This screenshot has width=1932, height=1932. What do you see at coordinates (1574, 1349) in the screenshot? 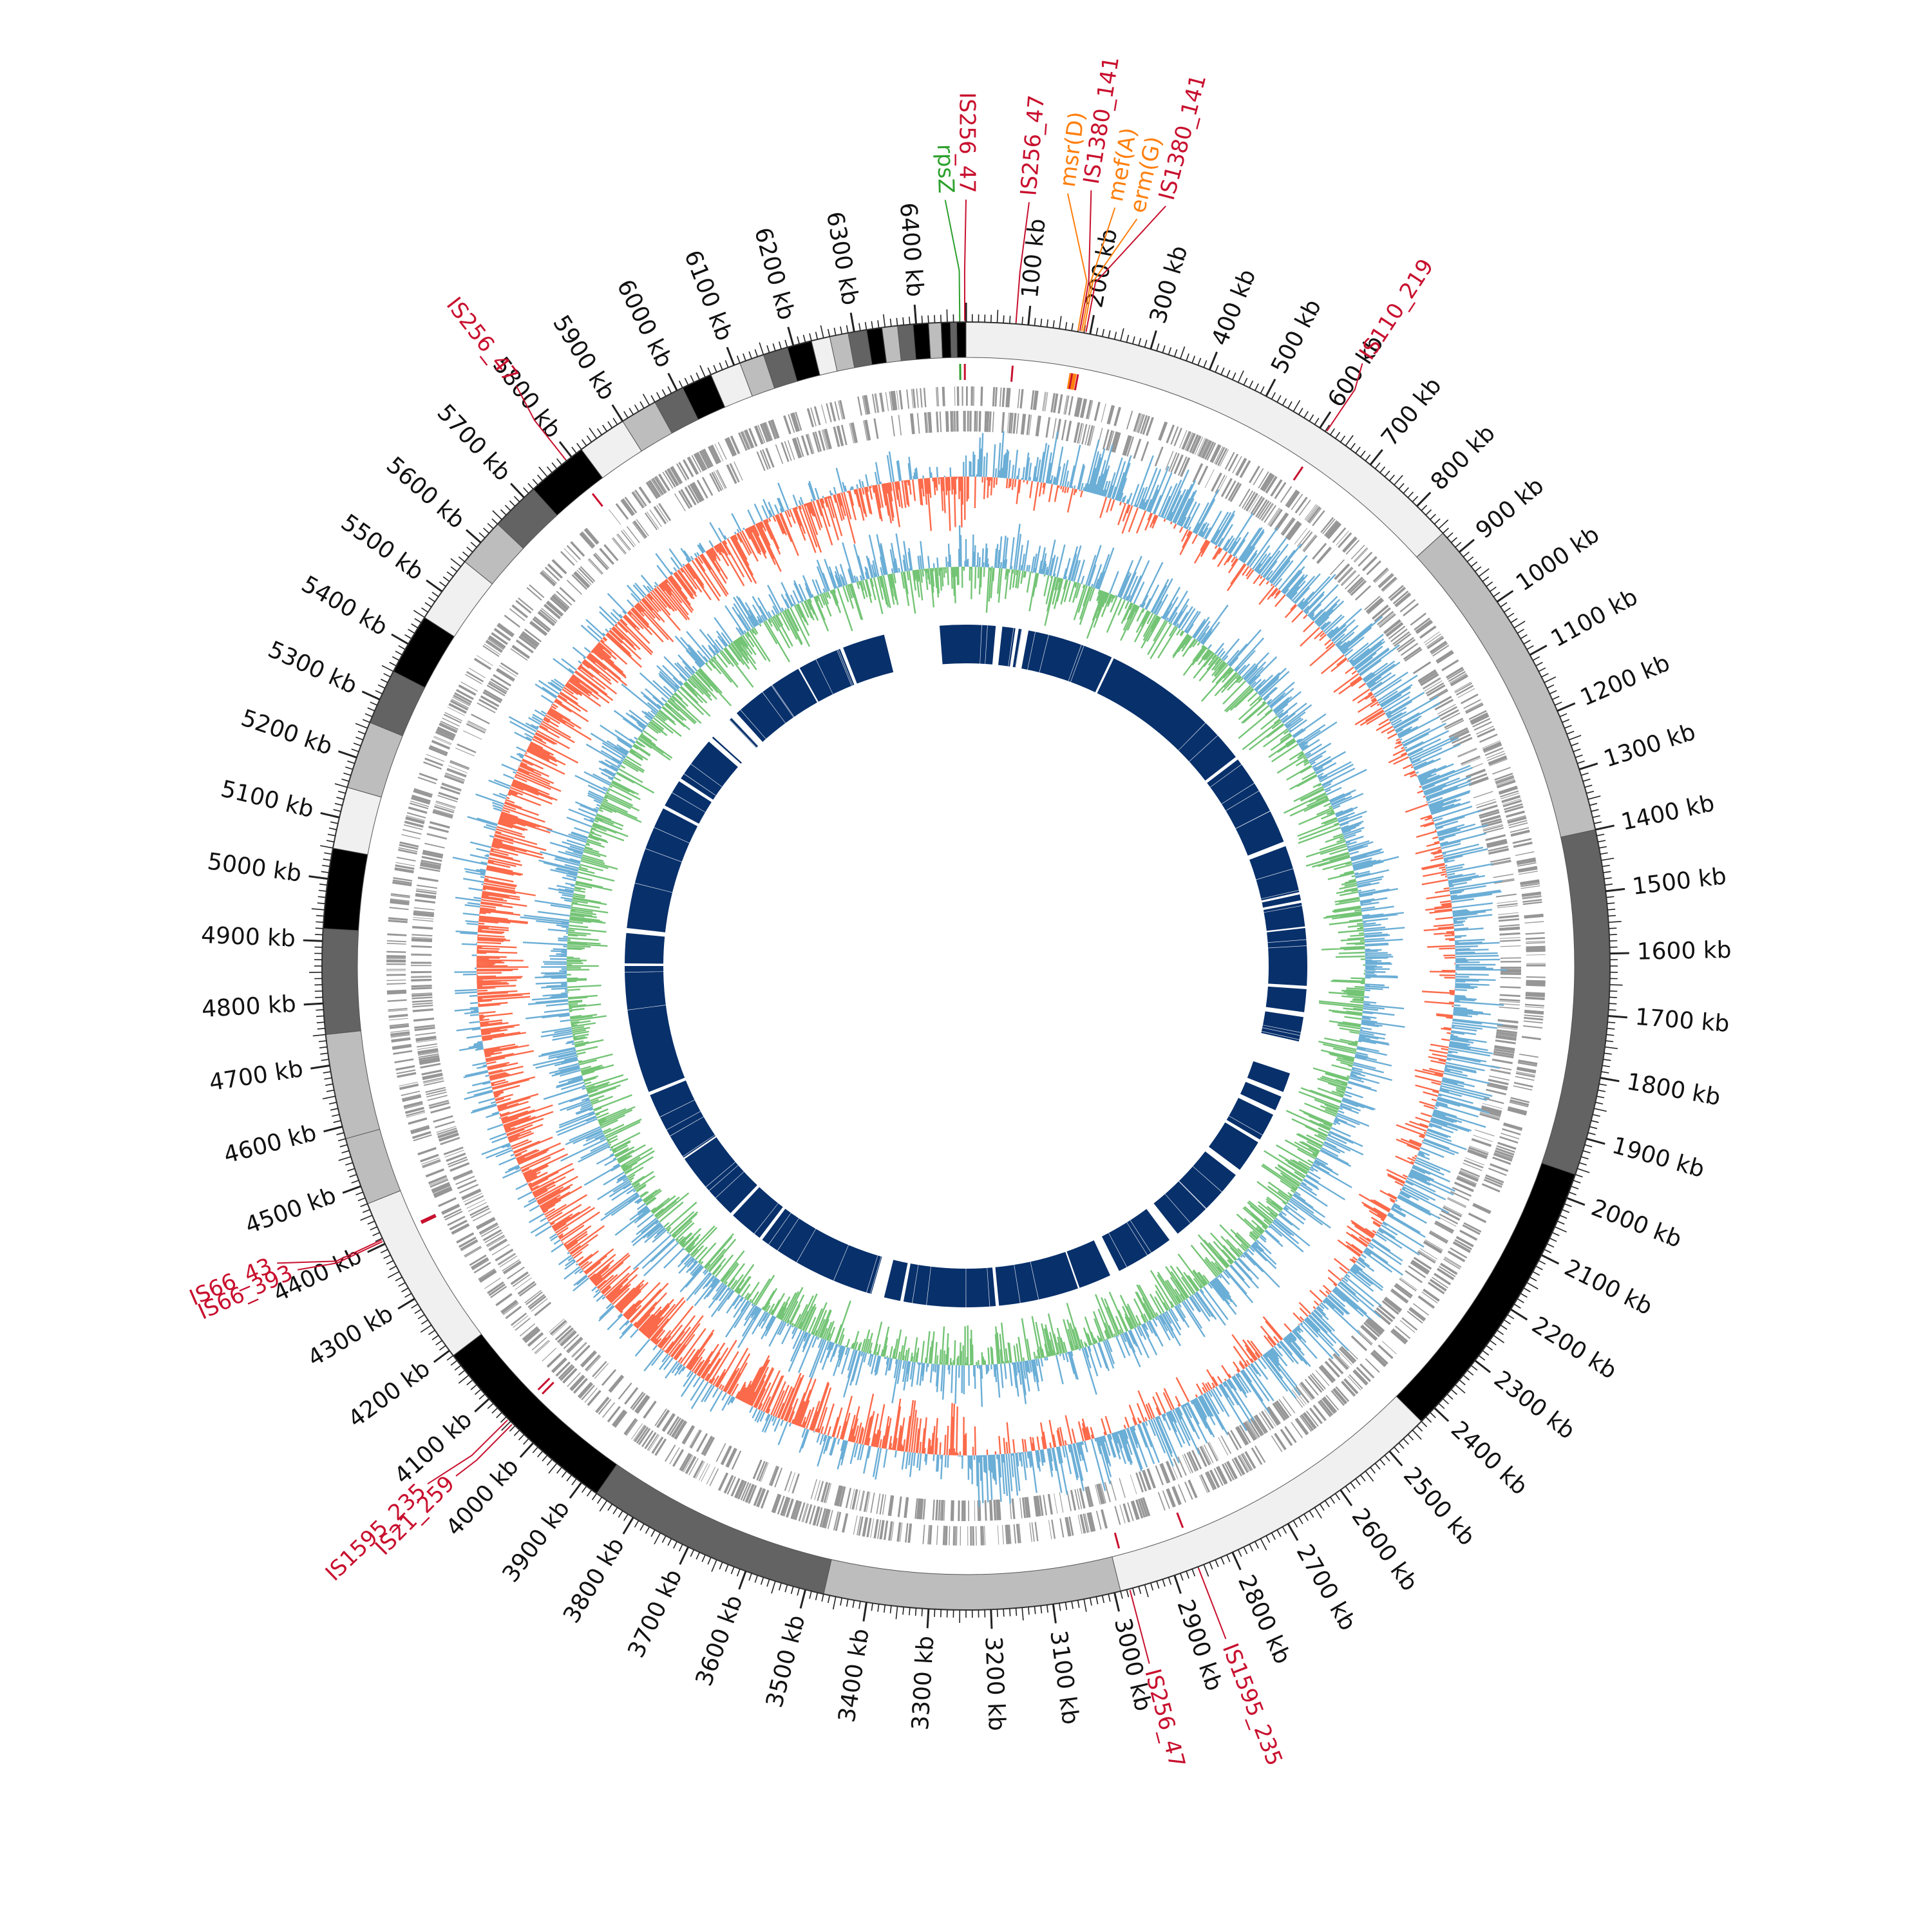
I see `scale-label: 2200 kb` at bounding box center [1574, 1349].